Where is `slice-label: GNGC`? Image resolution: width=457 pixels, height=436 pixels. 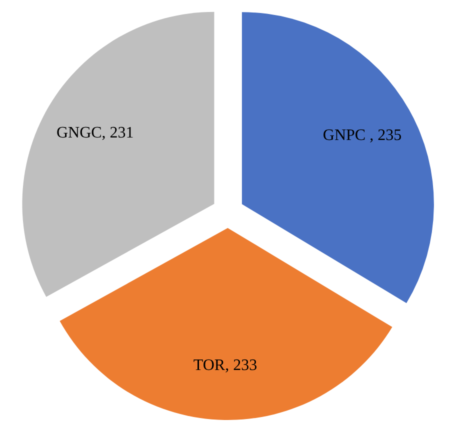 slice-label: GNGC is located at coordinates (79, 133).